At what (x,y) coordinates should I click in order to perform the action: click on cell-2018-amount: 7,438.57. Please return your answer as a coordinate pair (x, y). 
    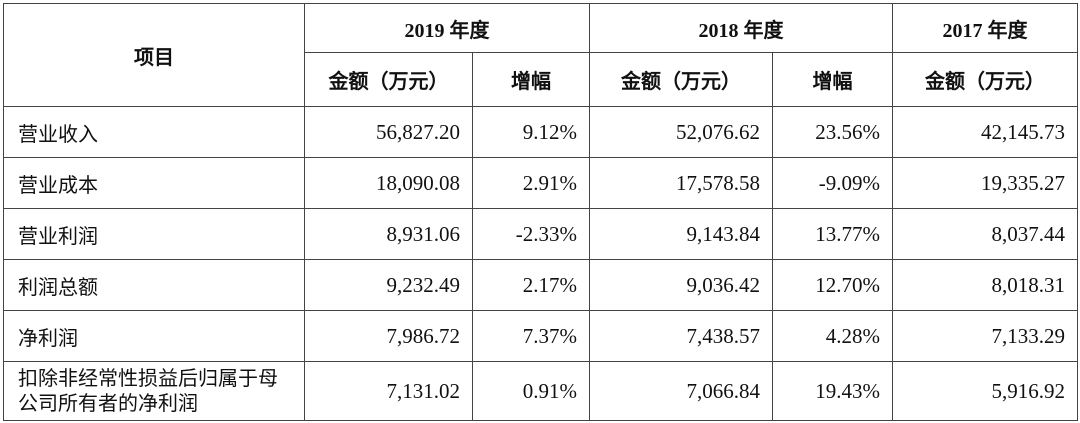
    Looking at the image, I should click on (681, 336).